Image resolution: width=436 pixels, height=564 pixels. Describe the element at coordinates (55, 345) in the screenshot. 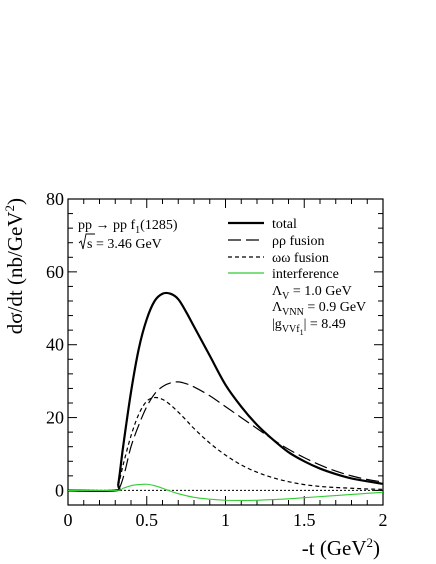

I see `y-tick-label: 40` at that location.